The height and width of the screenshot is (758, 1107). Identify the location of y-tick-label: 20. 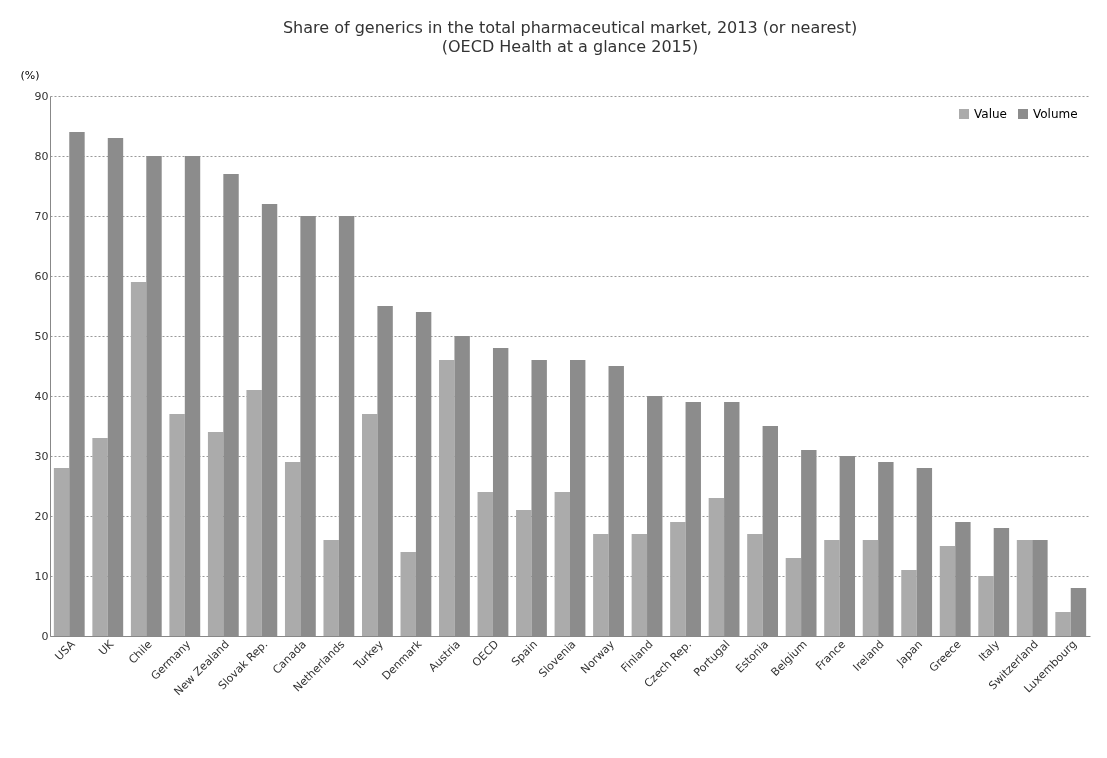
(41, 516).